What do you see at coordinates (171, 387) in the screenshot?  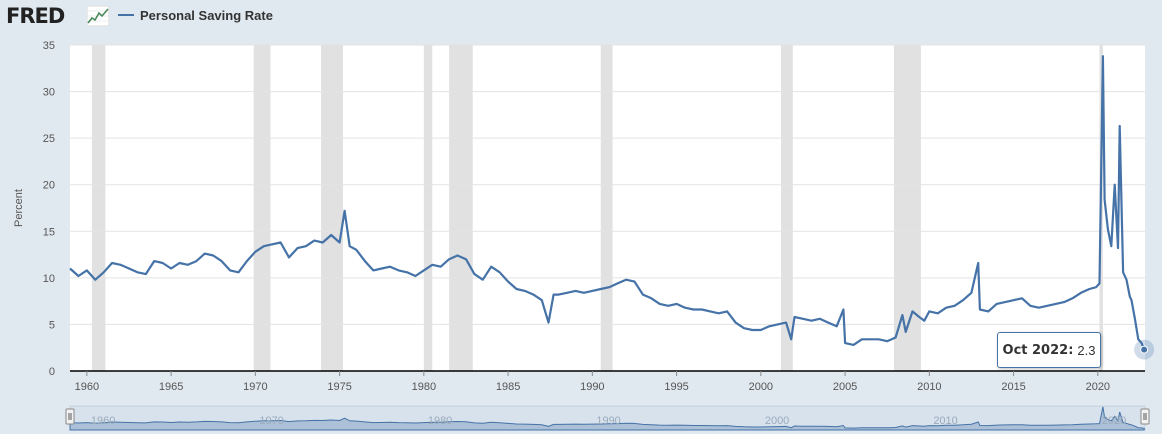 I see `x-tick-label: 1965` at bounding box center [171, 387].